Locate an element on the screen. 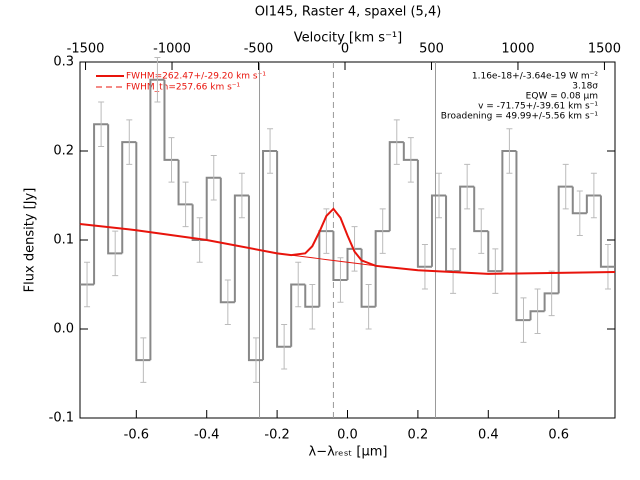  x2-tick-label: 500 is located at coordinates (431, 49).